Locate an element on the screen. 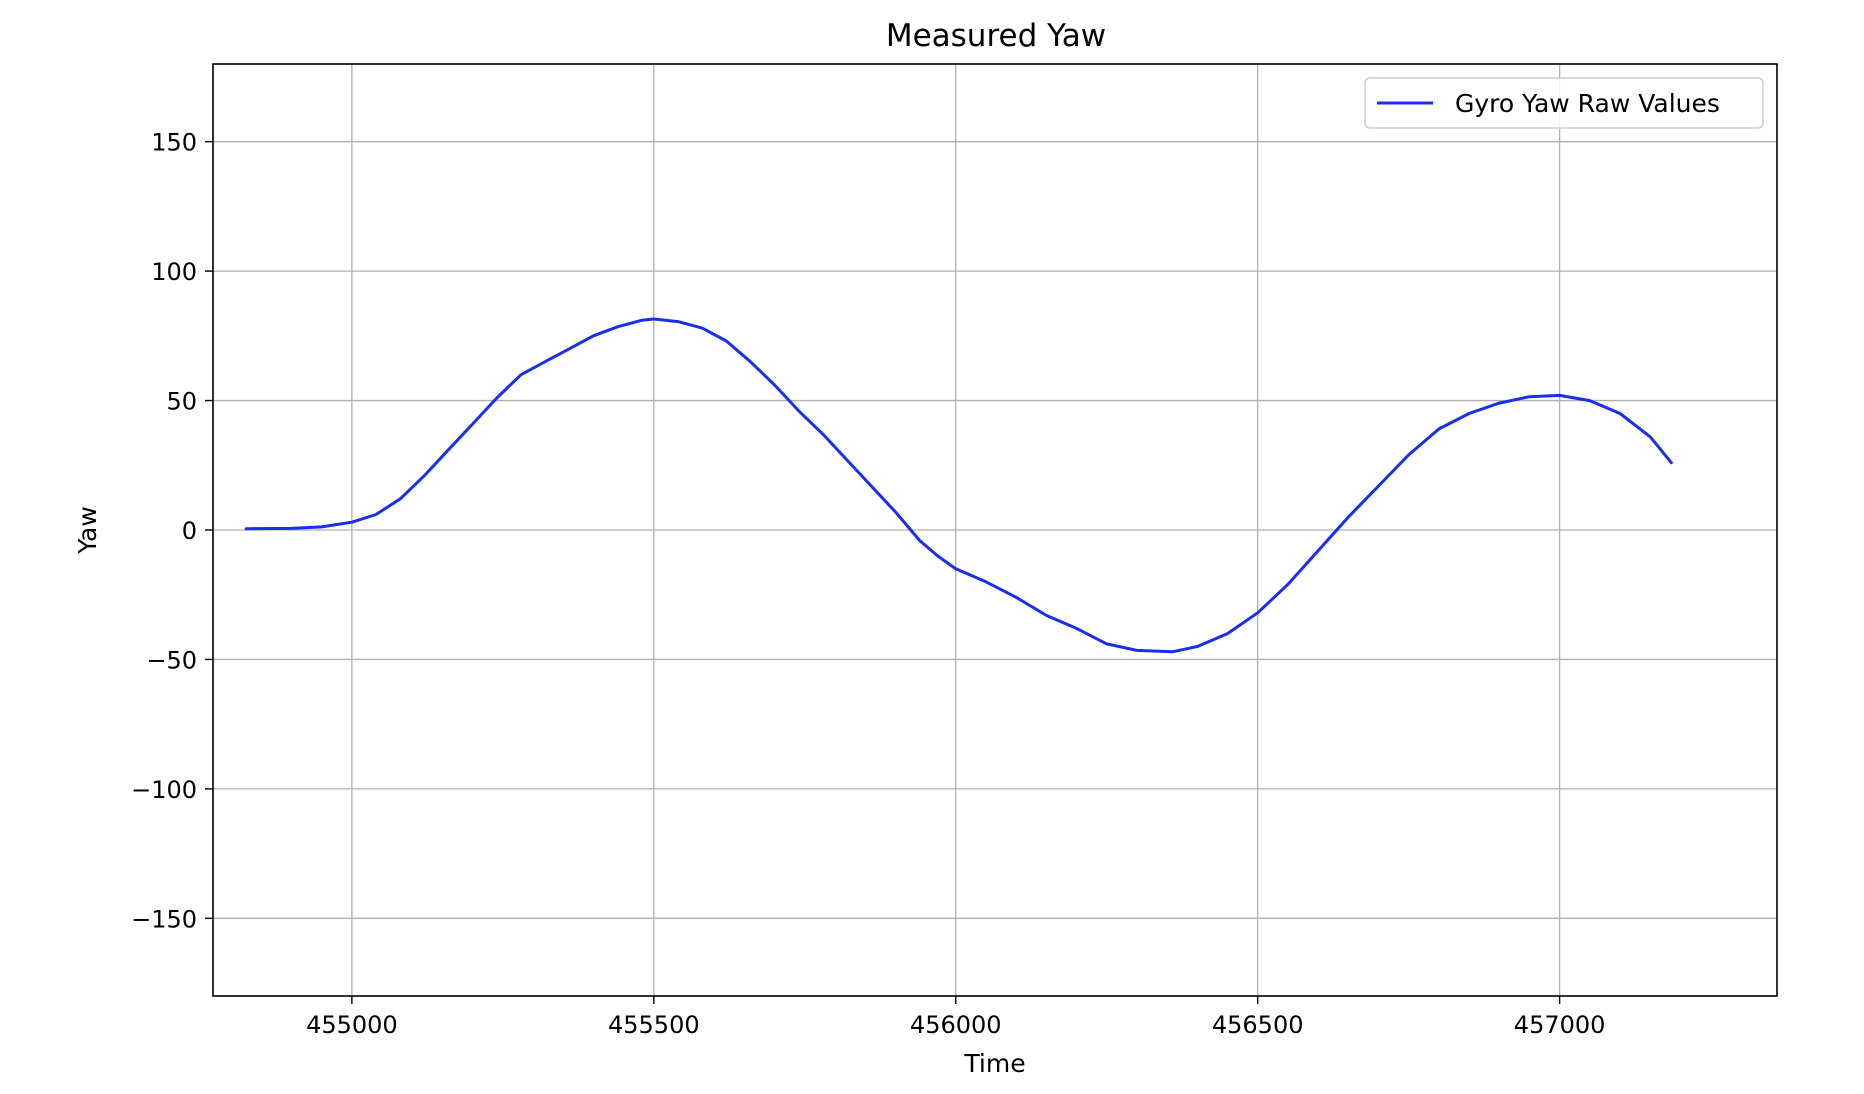  legend: Gyro Yaw Raw Values is located at coordinates (1564, 103).